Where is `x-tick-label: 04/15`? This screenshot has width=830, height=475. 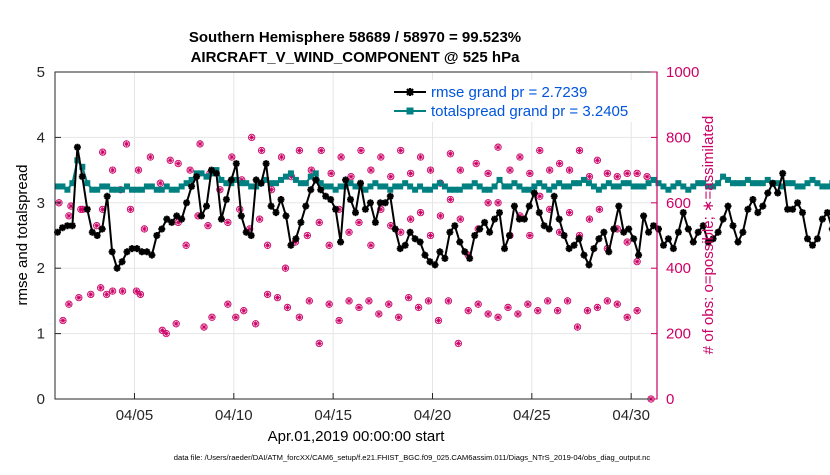 x-tick-label: 04/15 is located at coordinates (333, 415).